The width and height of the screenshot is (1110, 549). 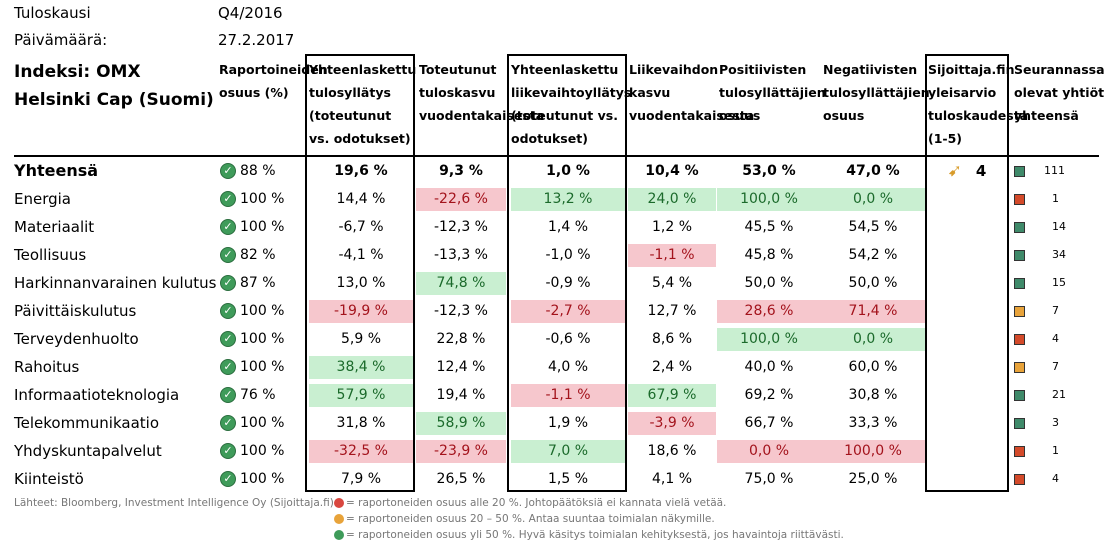 I want to click on rev-surprise-cell: 1,5 %, so click(x=568, y=479).